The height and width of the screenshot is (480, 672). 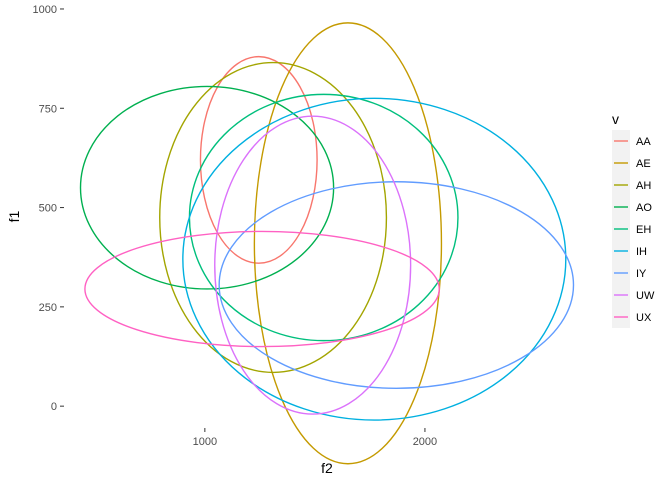 I want to click on legend-items: AA AE AH AO EH IH IY UW UX, so click(x=633, y=229).